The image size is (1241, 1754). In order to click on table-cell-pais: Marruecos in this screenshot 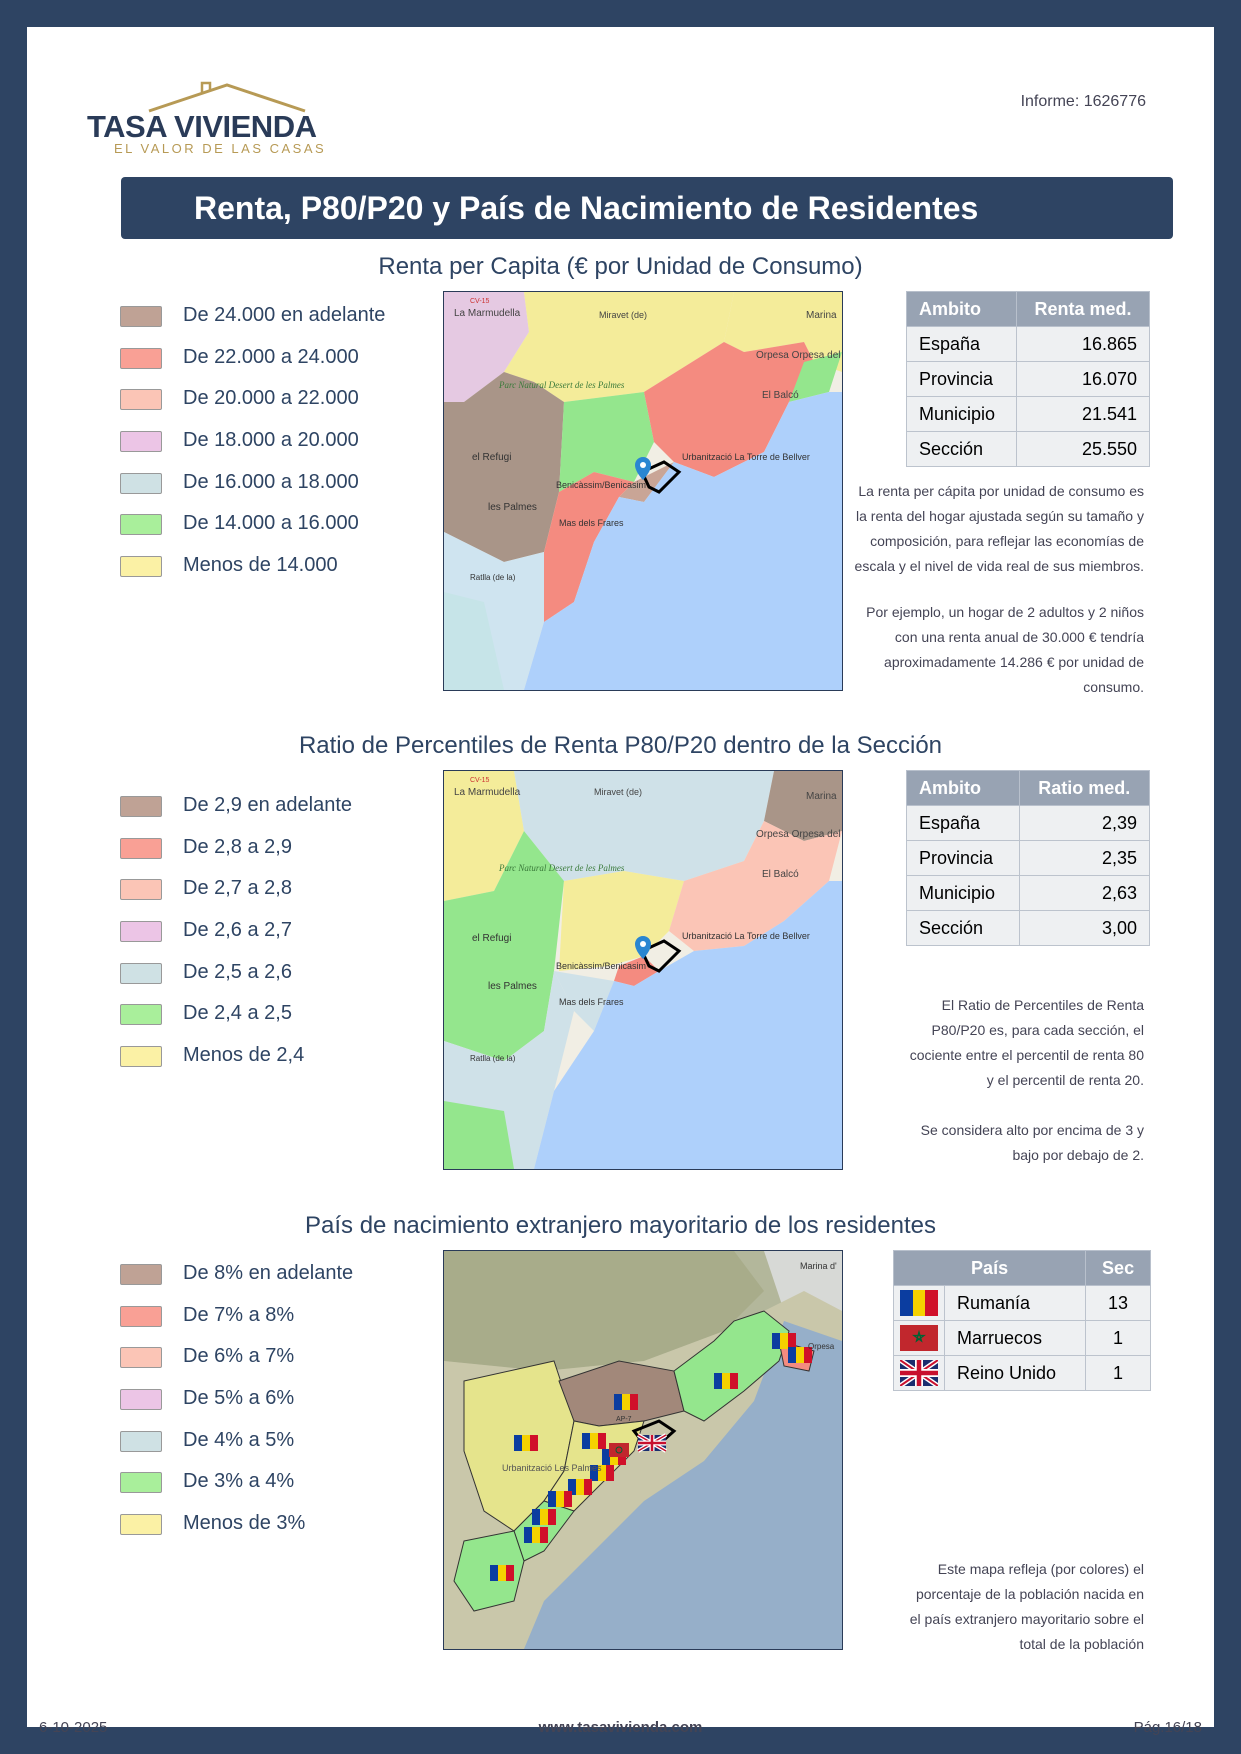, I will do `click(1015, 1338)`.